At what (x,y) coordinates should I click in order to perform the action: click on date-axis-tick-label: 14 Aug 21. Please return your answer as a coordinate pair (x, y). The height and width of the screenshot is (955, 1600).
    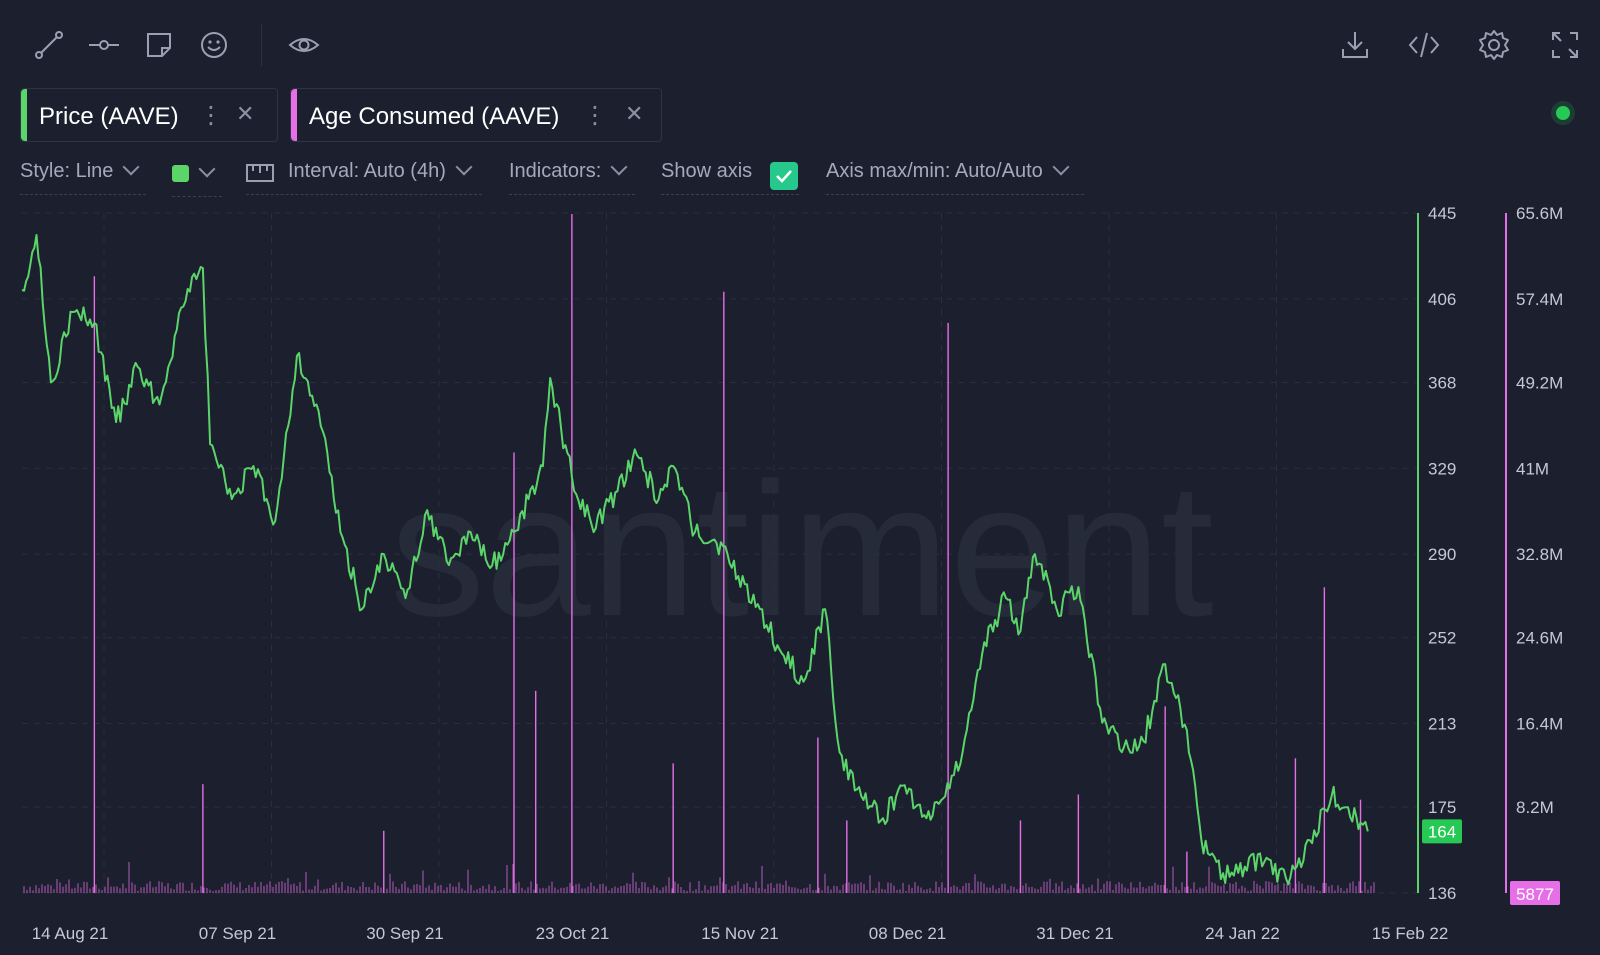
    Looking at the image, I should click on (70, 933).